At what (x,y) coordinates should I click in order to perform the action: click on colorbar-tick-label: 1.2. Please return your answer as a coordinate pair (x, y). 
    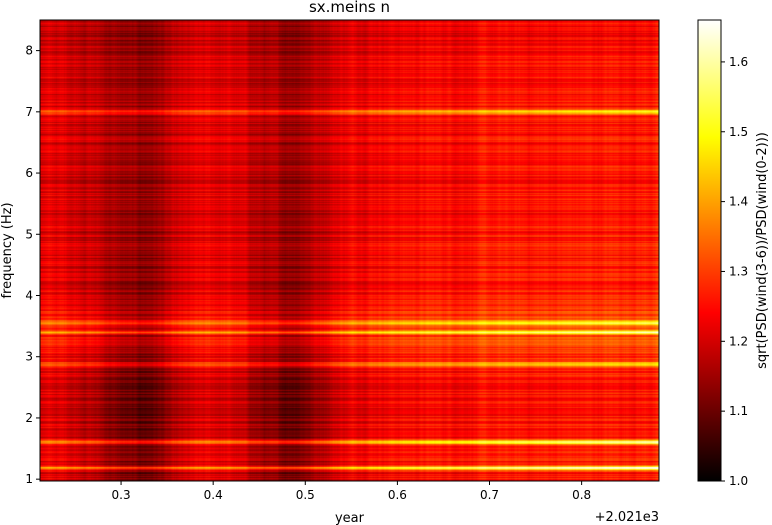
    Looking at the image, I should click on (738, 341).